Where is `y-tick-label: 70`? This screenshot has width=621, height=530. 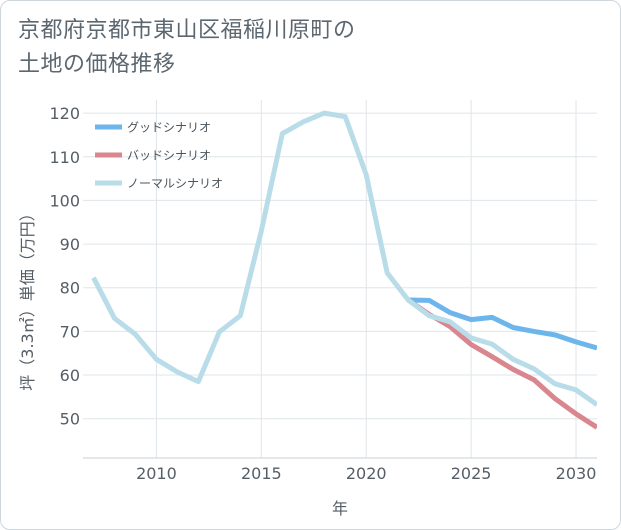 y-tick-label: 70 is located at coordinates (70, 331).